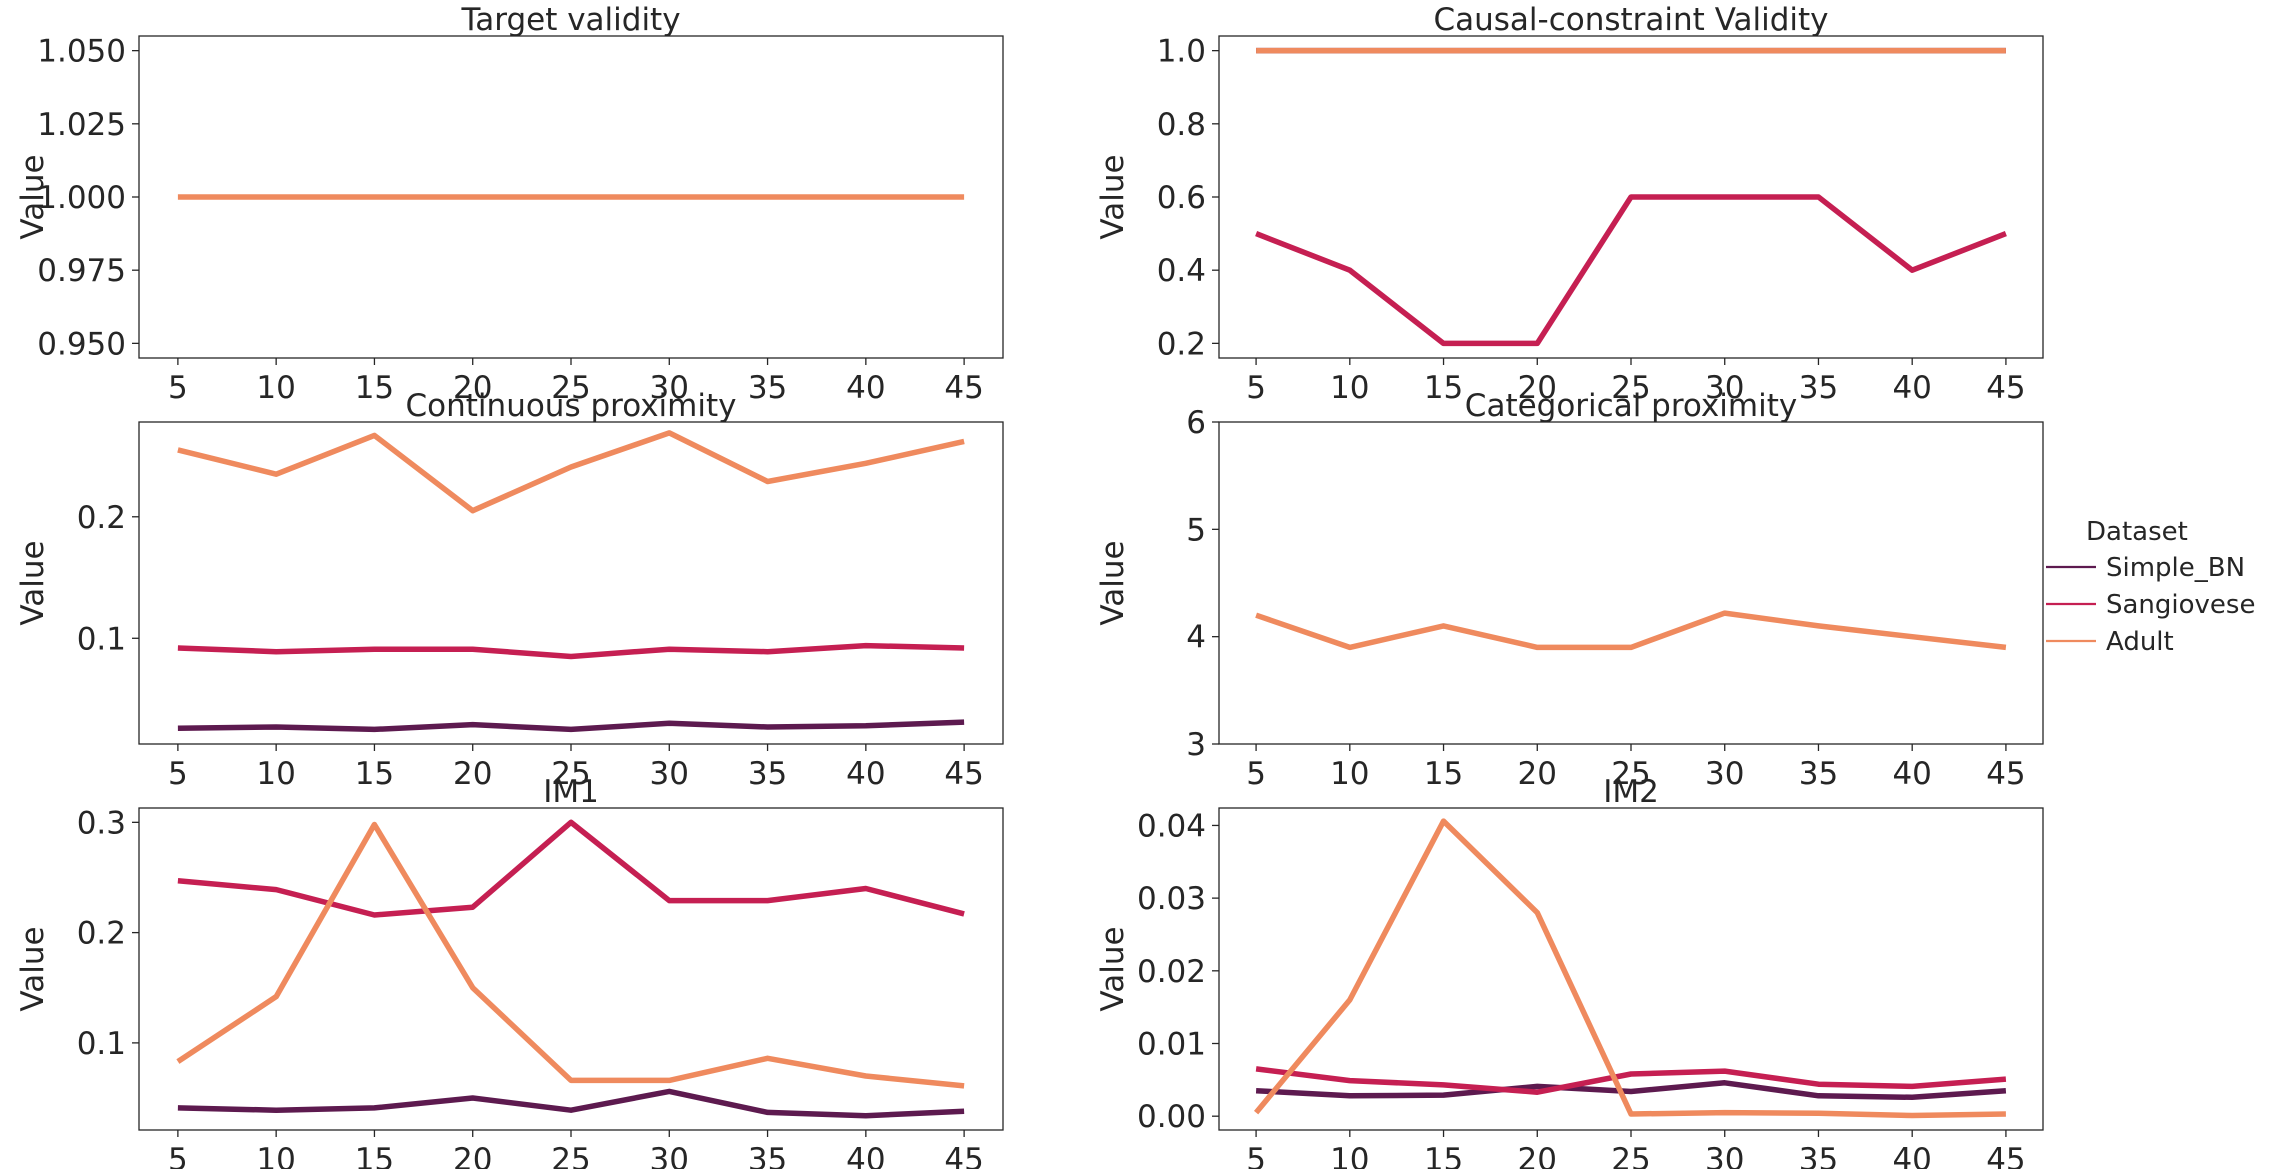 This screenshot has width=2272, height=1169. What do you see at coordinates (509, 971) in the screenshot?
I see `panel-im1: IM1 Value 5 10 15 20 25 30 35 40 45 0.1 0.2 0.3` at bounding box center [509, 971].